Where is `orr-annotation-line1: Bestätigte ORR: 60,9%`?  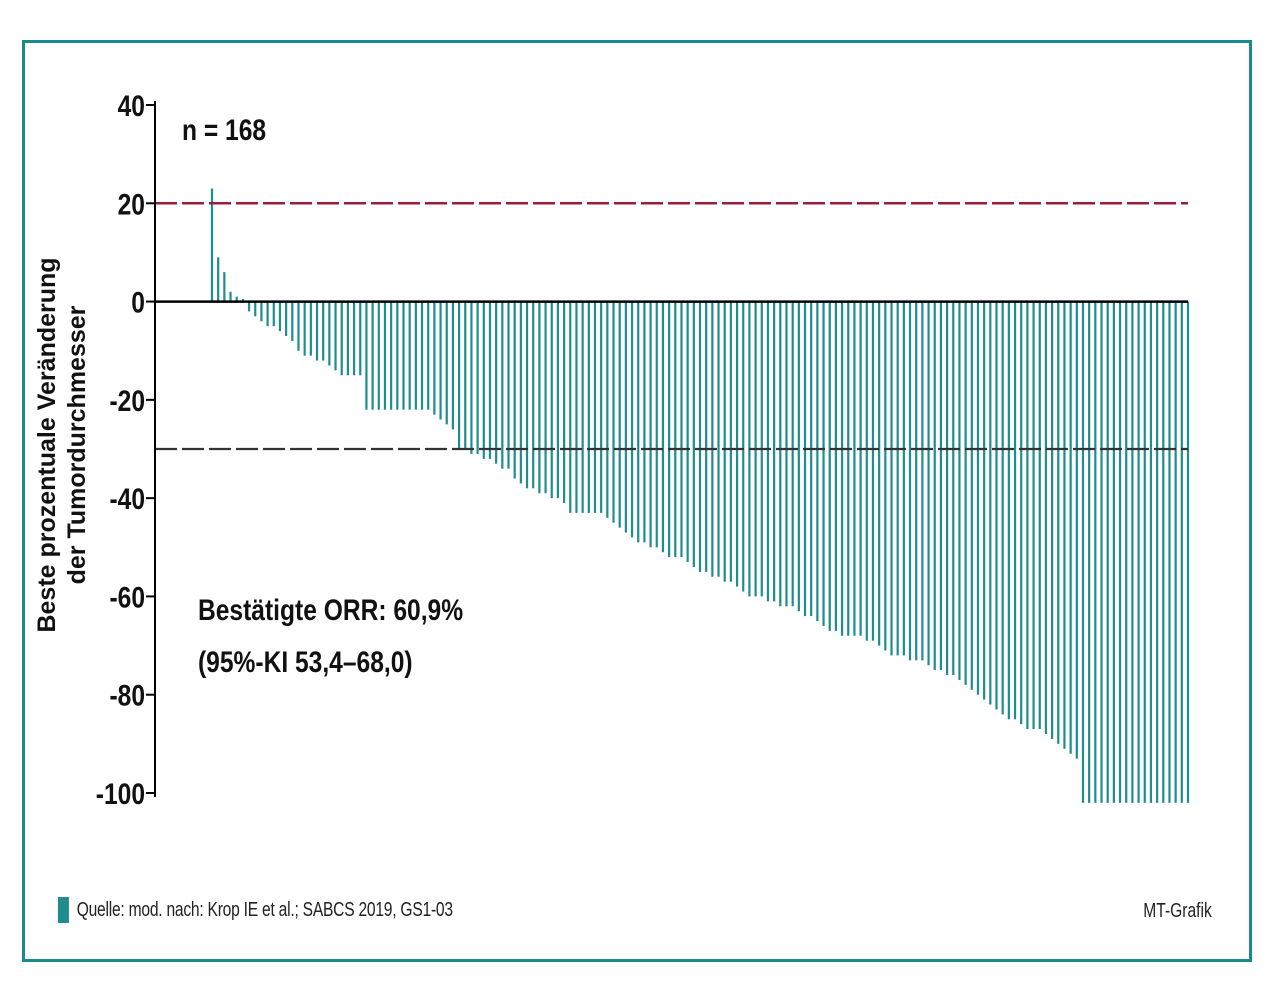 orr-annotation-line1: Bestätigte ORR: 60,9% is located at coordinates (330, 610).